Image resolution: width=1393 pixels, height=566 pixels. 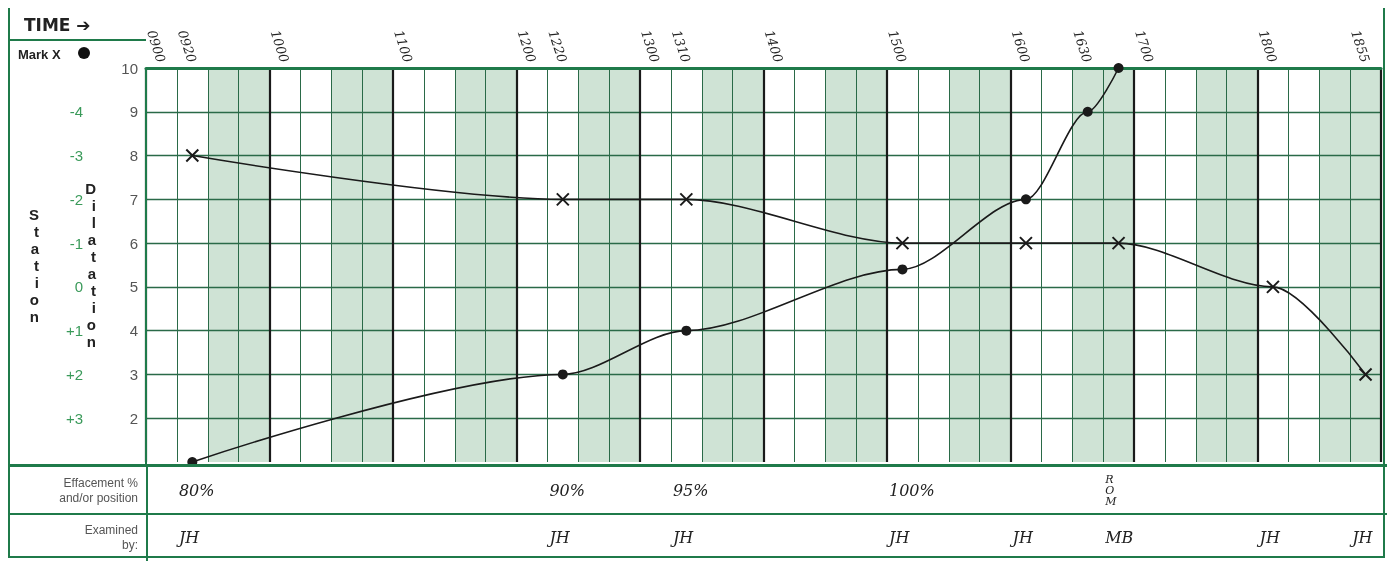 What do you see at coordinates (774, 46) in the screenshot?
I see `x-tick-label: 1400` at bounding box center [774, 46].